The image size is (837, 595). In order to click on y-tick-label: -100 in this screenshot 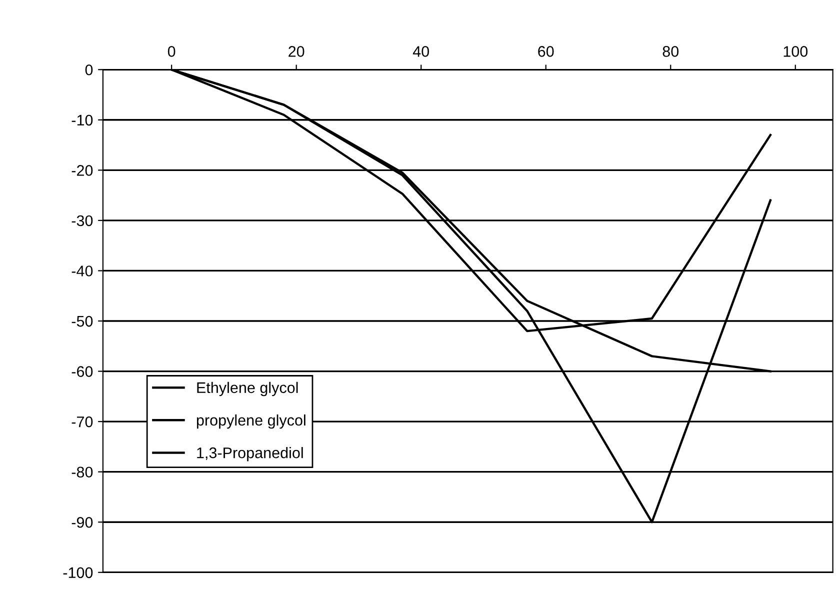, I will do `click(78, 572)`.